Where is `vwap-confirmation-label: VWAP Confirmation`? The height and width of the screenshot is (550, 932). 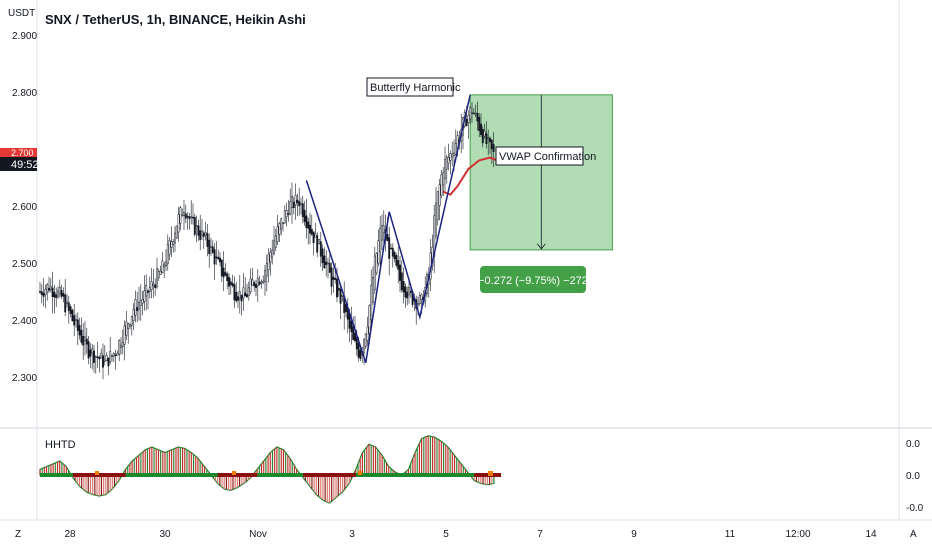
vwap-confirmation-label: VWAP Confirmation is located at coordinates (545, 156).